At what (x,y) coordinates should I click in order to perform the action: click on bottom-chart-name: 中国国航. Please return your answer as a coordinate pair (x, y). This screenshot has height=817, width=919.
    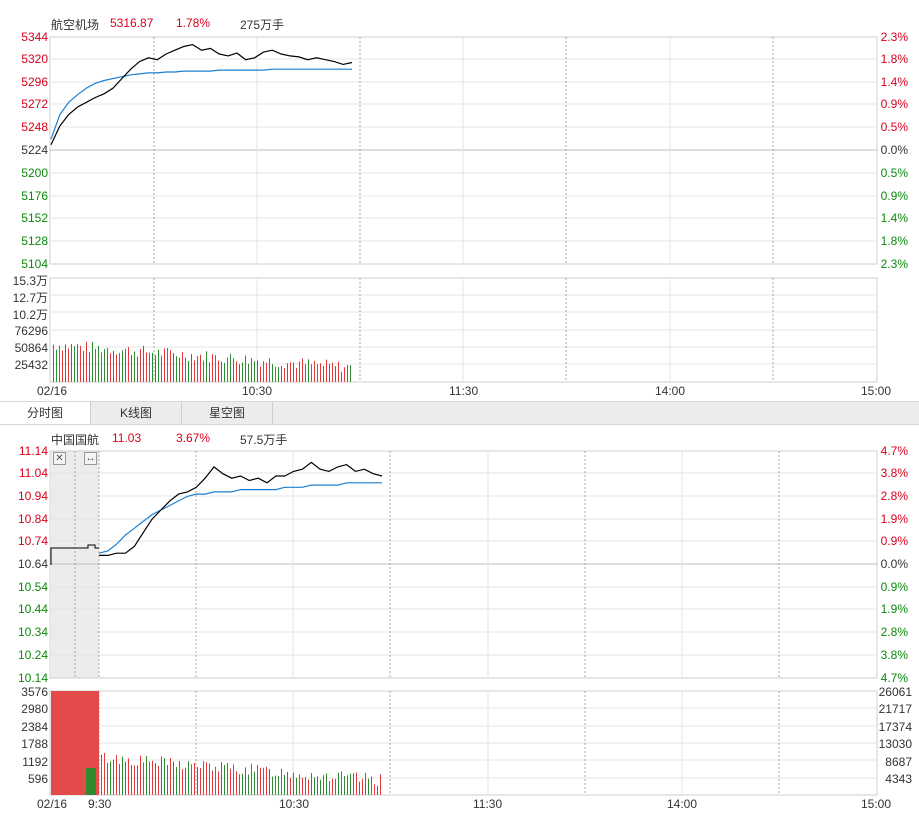
    Looking at the image, I should click on (75, 440).